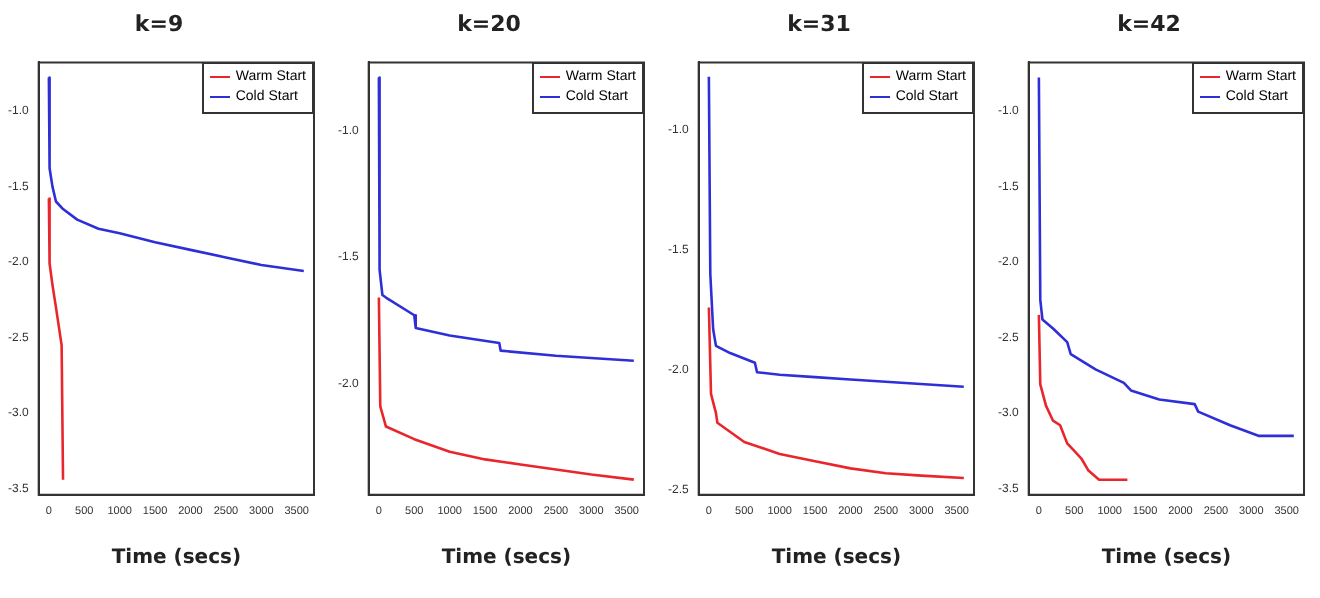 The height and width of the screenshot is (598, 1320). What do you see at coordinates (1149, 23) in the screenshot?
I see `chart-title: k=42` at bounding box center [1149, 23].